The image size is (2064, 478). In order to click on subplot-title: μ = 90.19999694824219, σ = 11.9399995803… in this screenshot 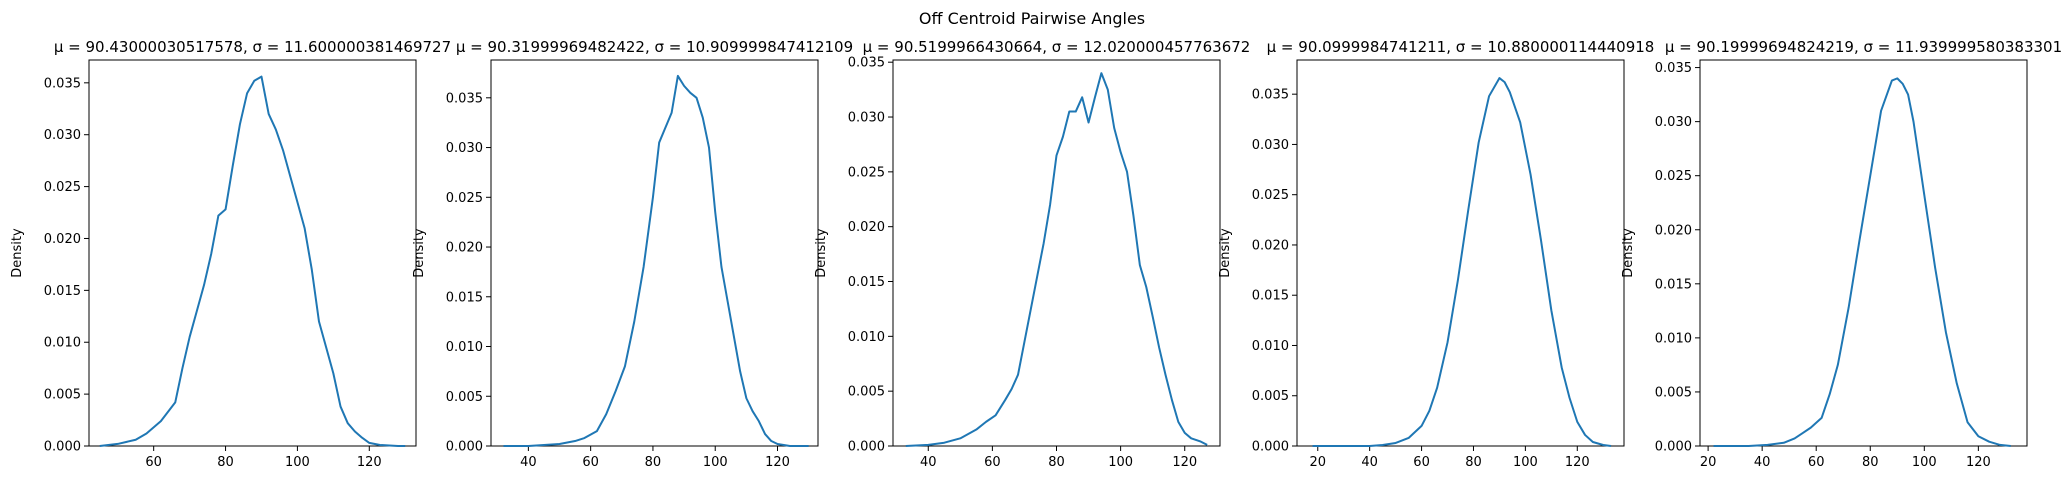, I will do `click(1863, 47)`.